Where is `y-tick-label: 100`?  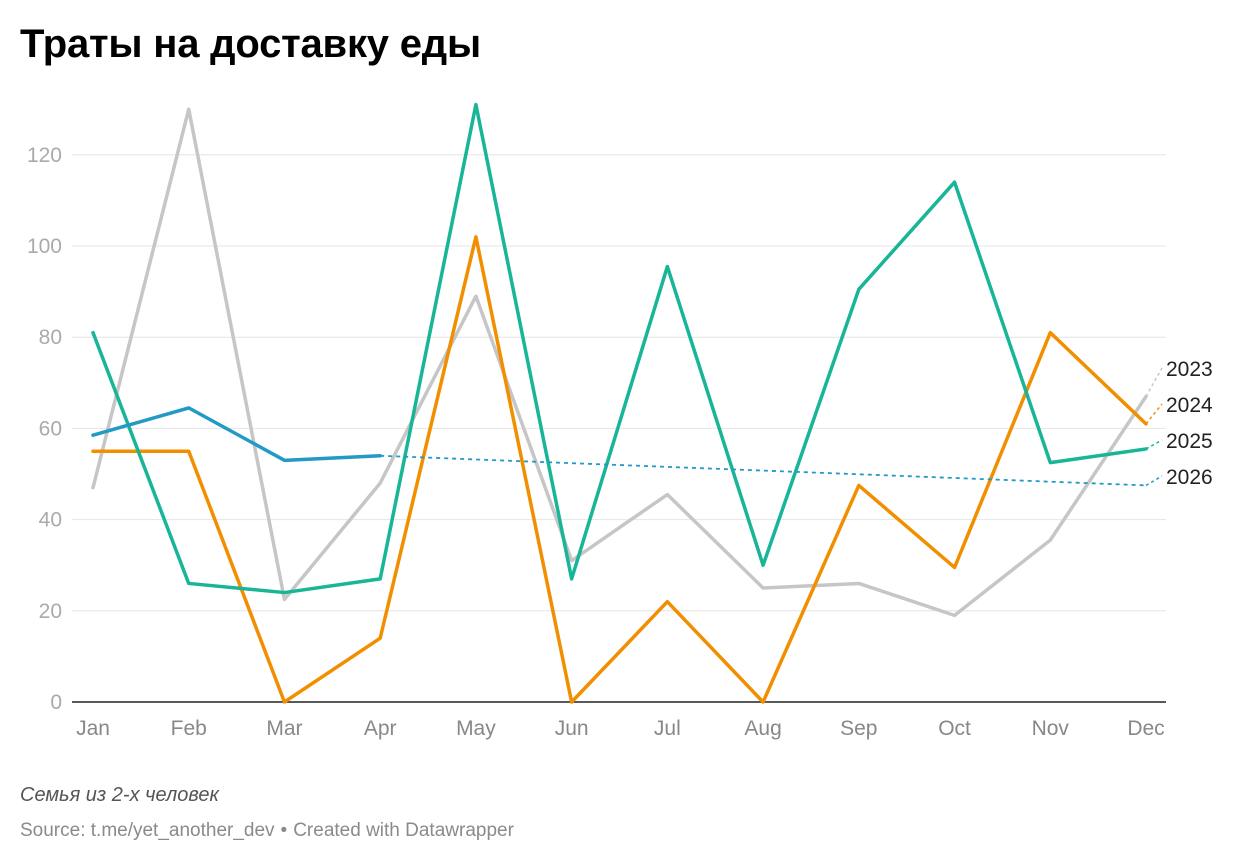 y-tick-label: 100 is located at coordinates (44, 246).